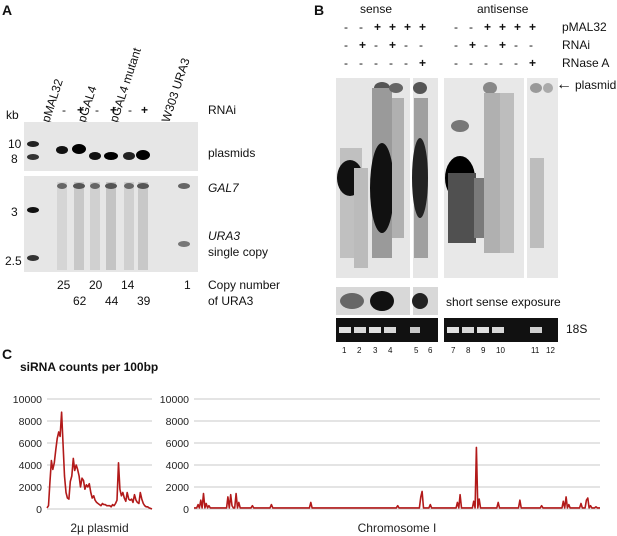 The height and width of the screenshot is (536, 617). I want to click on panel-a-letter: A, so click(7, 10).